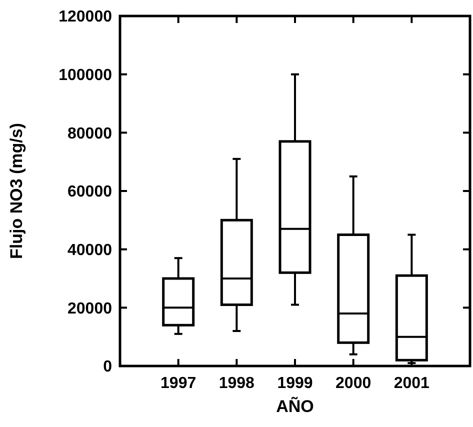 Image resolution: width=473 pixels, height=427 pixels. What do you see at coordinates (85, 17) in the screenshot?
I see `y-tick-label: 120000` at bounding box center [85, 17].